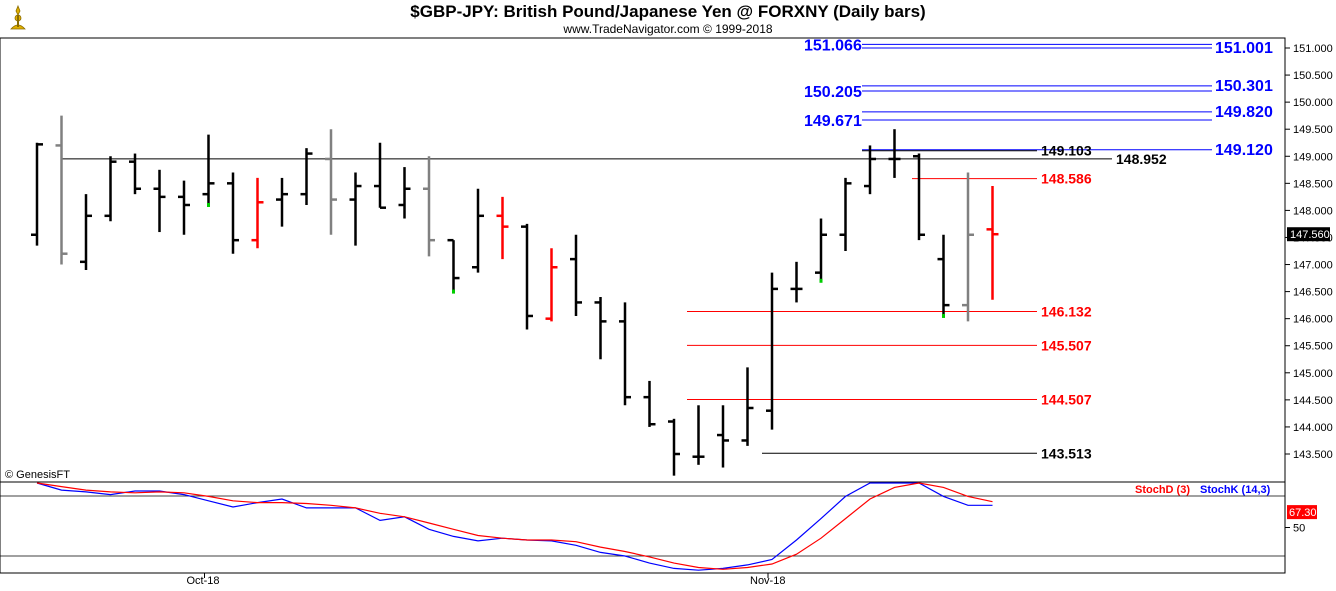 The height and width of the screenshot is (591, 1336). I want to click on y-tick-label: 143.500, so click(1313, 455).